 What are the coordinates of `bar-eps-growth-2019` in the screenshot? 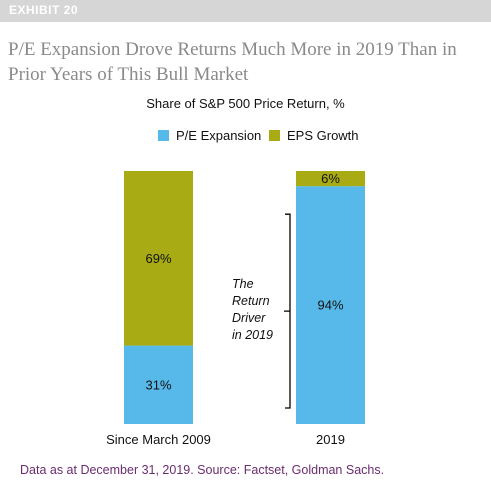 It's located at (330, 179).